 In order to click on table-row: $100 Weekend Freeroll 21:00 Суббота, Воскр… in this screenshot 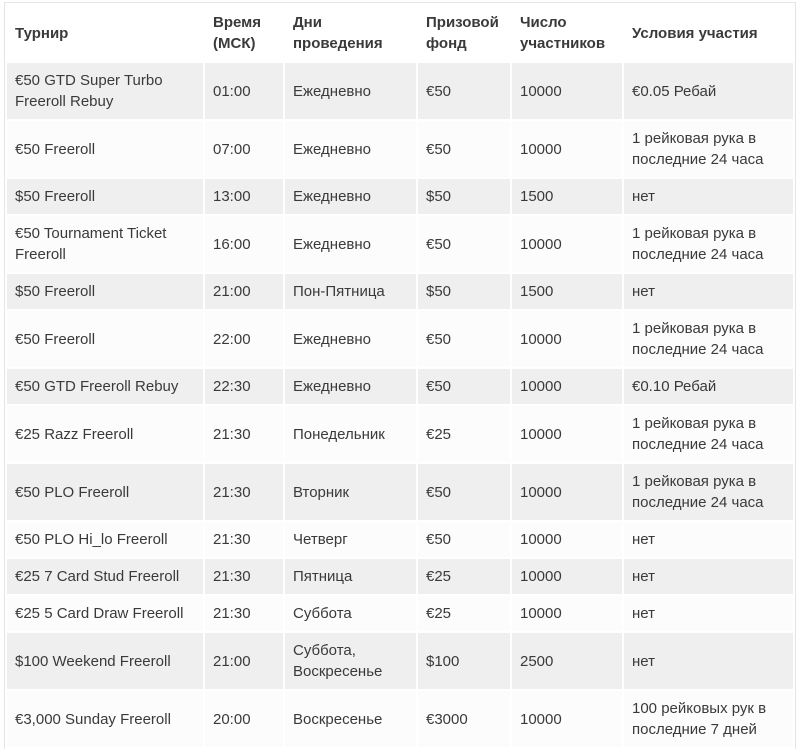, I will do `click(400, 661)`.